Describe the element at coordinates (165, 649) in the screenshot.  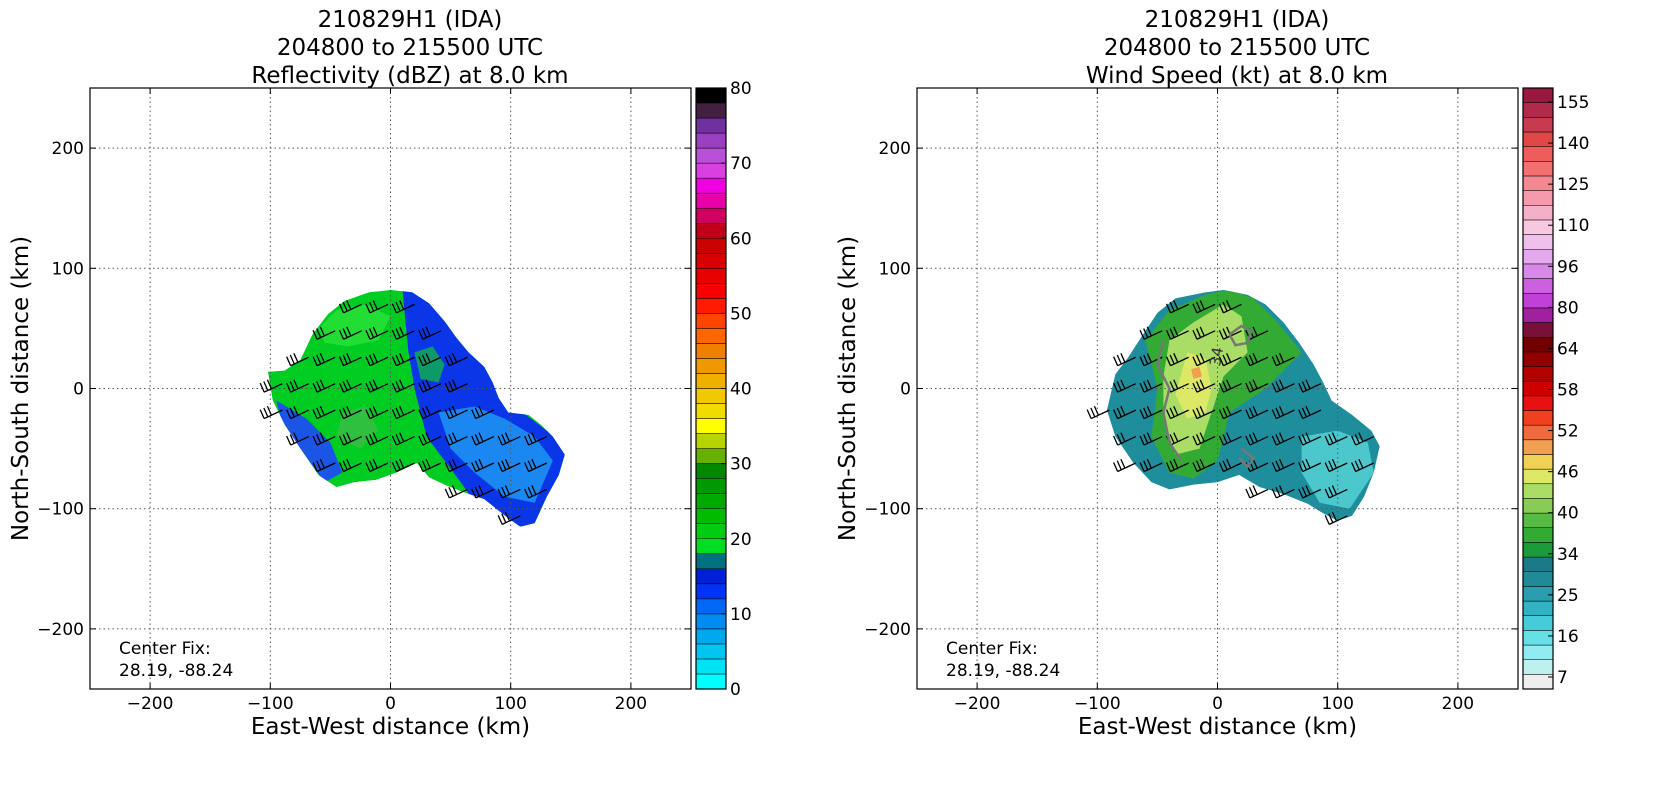
I see `center-fix-label: Center Fix:` at that location.